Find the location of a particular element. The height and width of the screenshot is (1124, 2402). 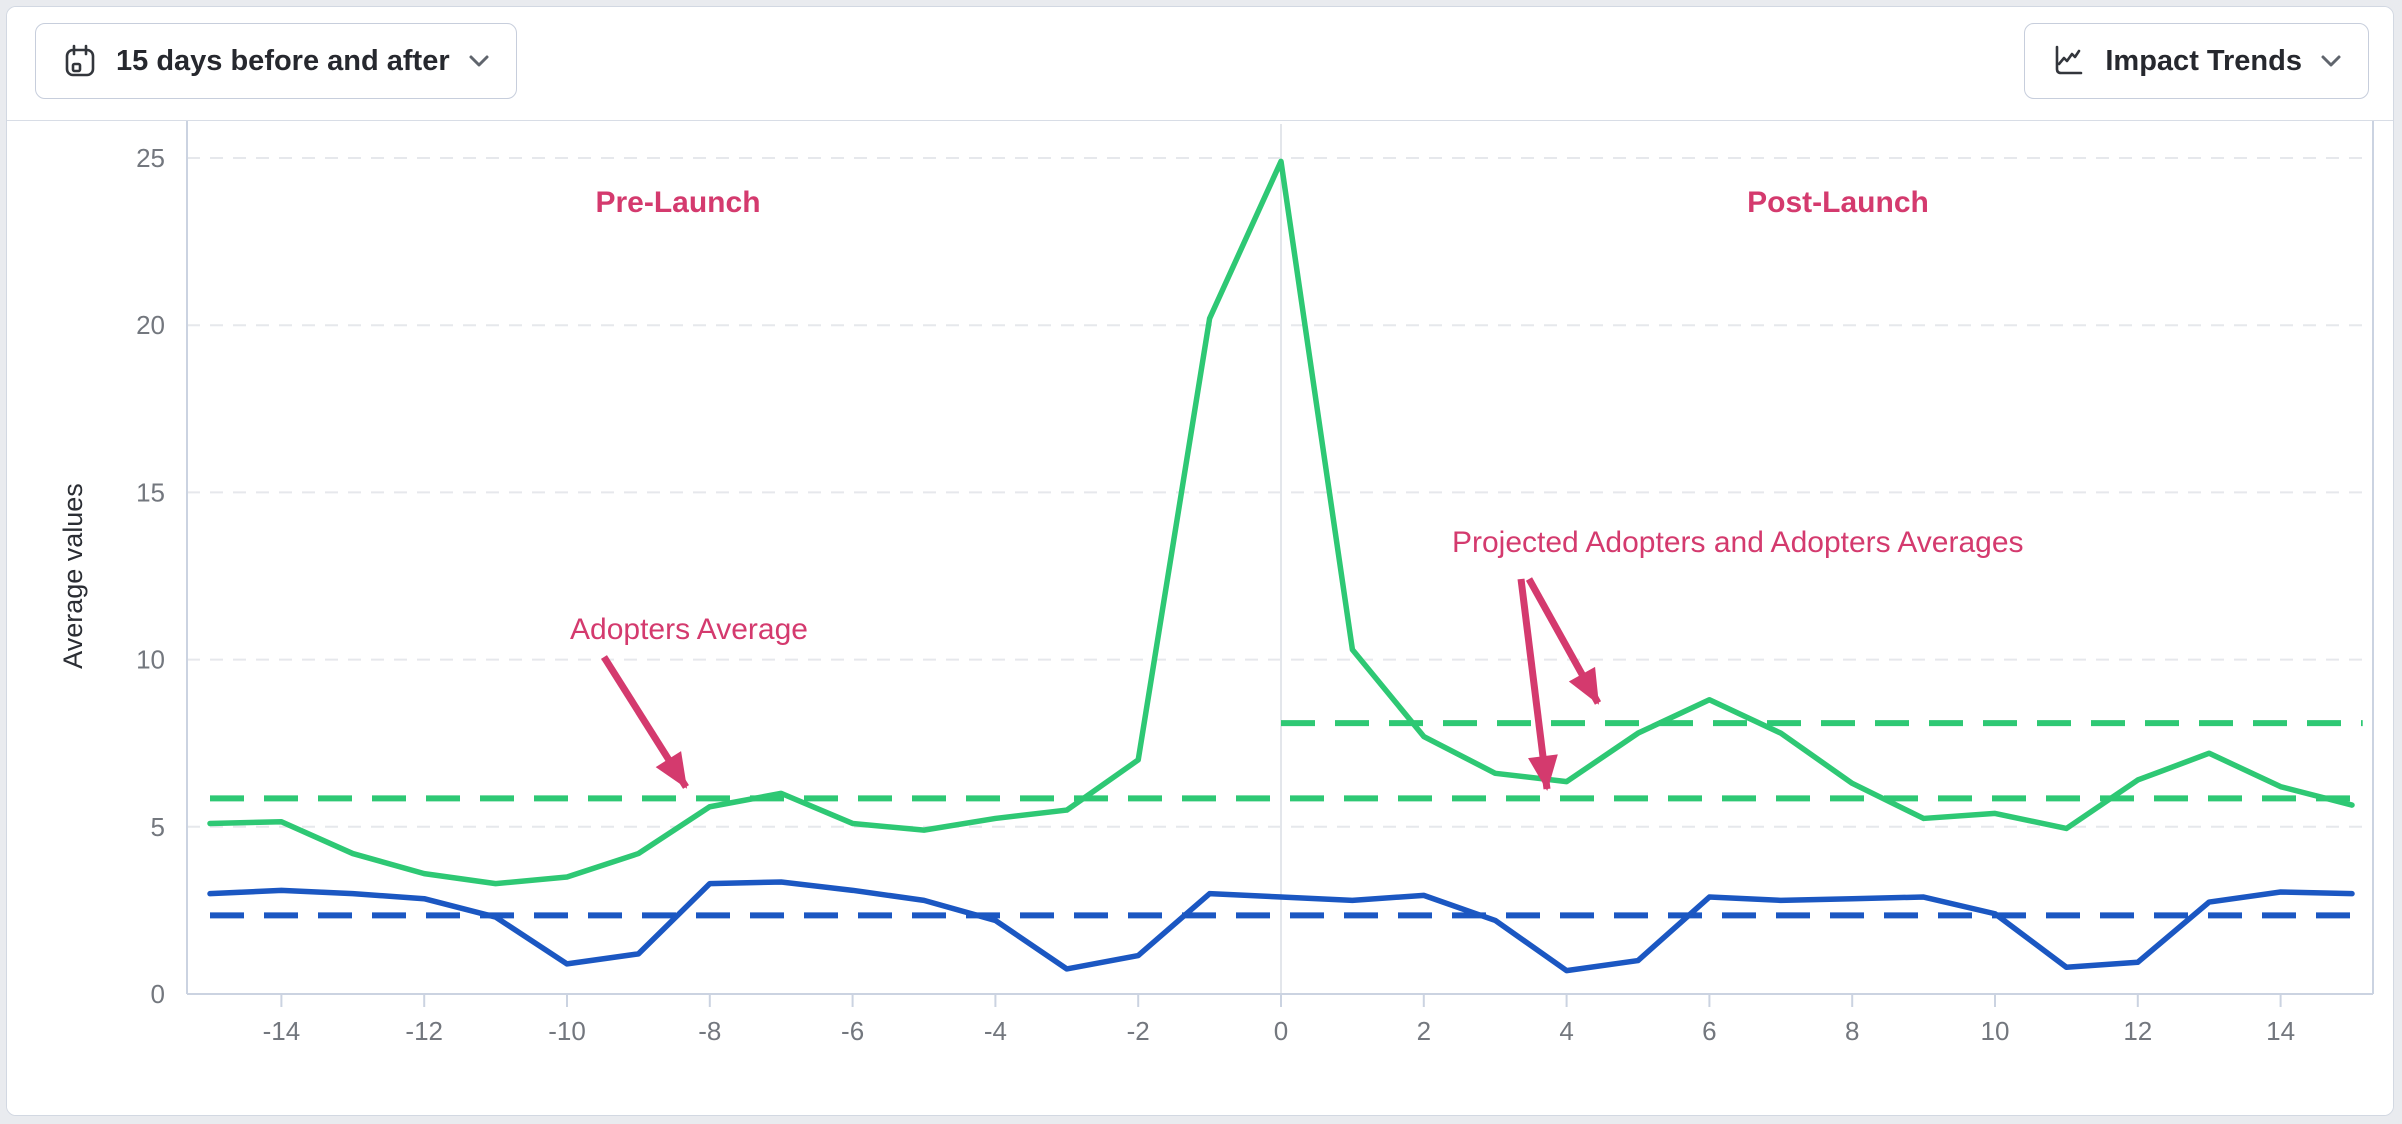

x-tick-label: 12 is located at coordinates (2137, 1031).